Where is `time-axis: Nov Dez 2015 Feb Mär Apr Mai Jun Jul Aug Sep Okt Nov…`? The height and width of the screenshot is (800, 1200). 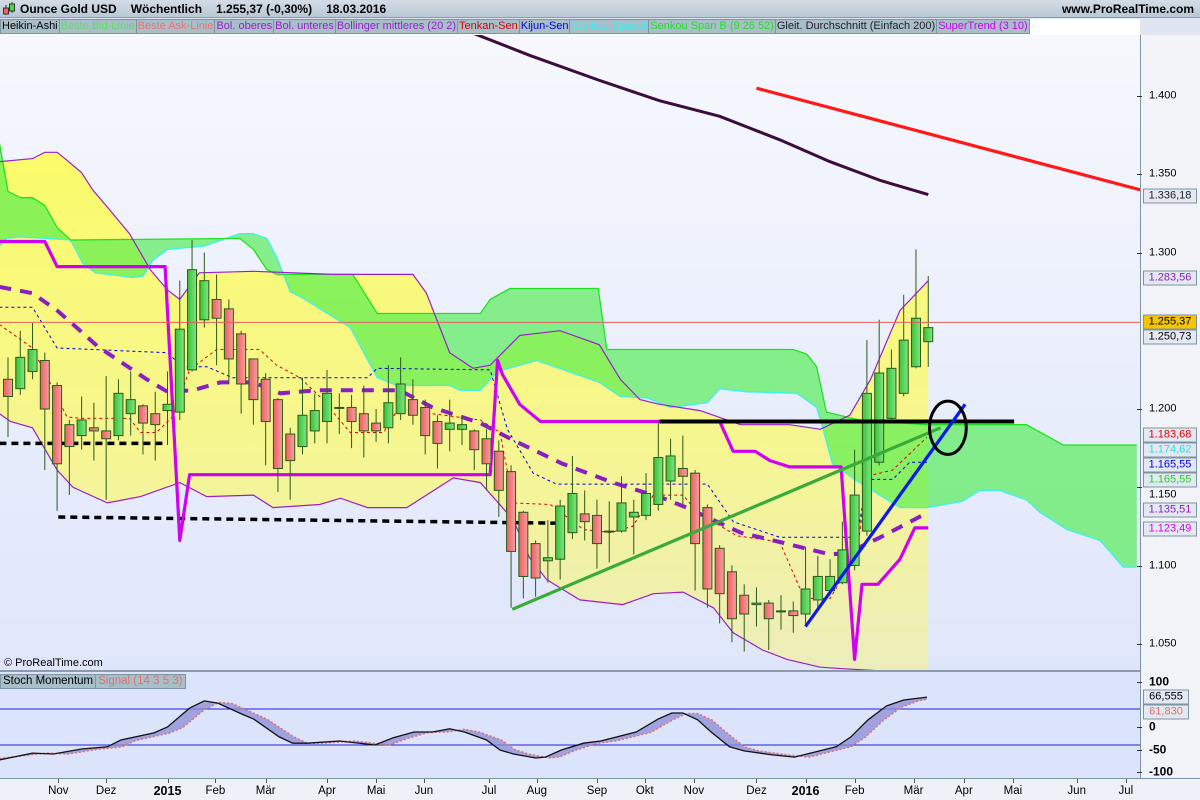
time-axis: Nov Dez 2015 Feb Mär Apr Mai Jun Jul Aug Sep Okt Nov… is located at coordinates (600, 789).